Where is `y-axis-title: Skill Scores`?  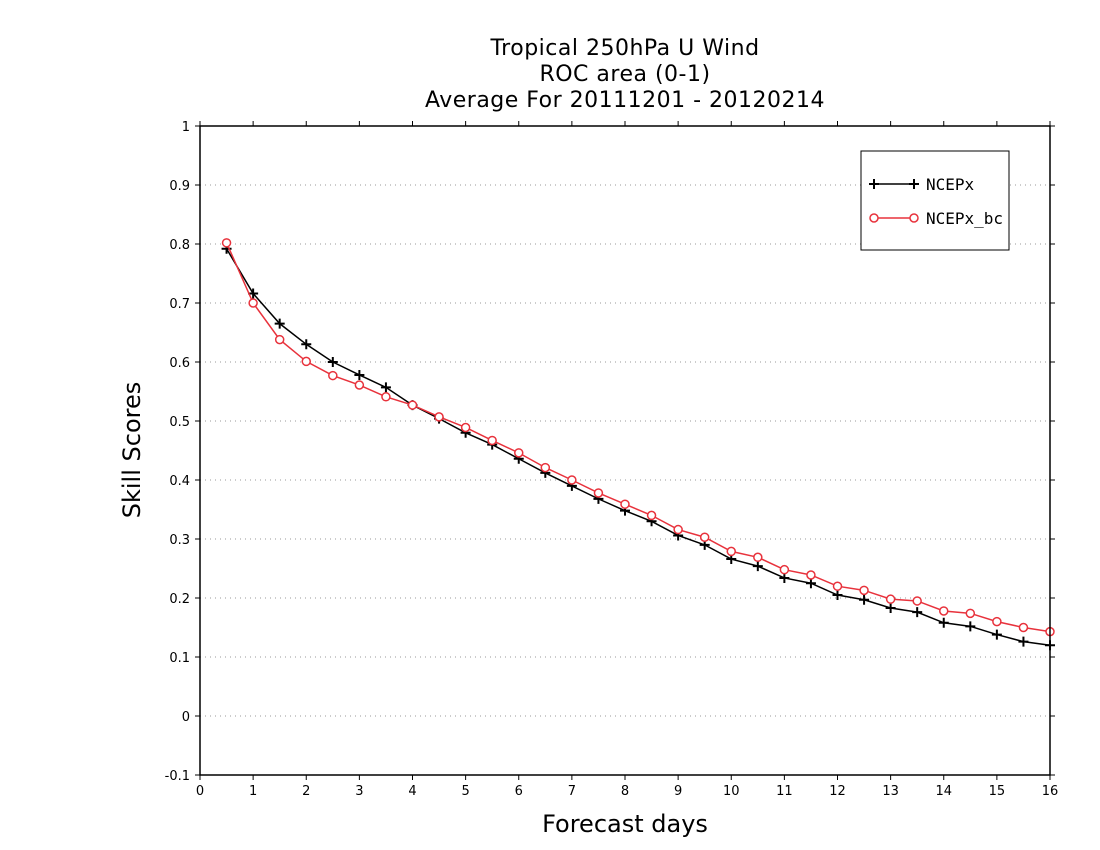 y-axis-title: Skill Scores is located at coordinates (132, 450).